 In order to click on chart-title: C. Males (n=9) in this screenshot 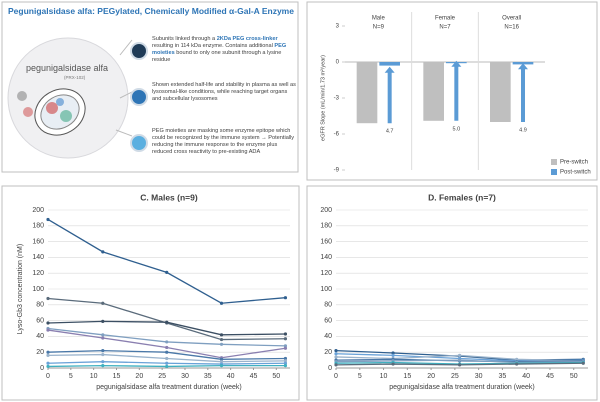, I will do `click(169, 197)`.